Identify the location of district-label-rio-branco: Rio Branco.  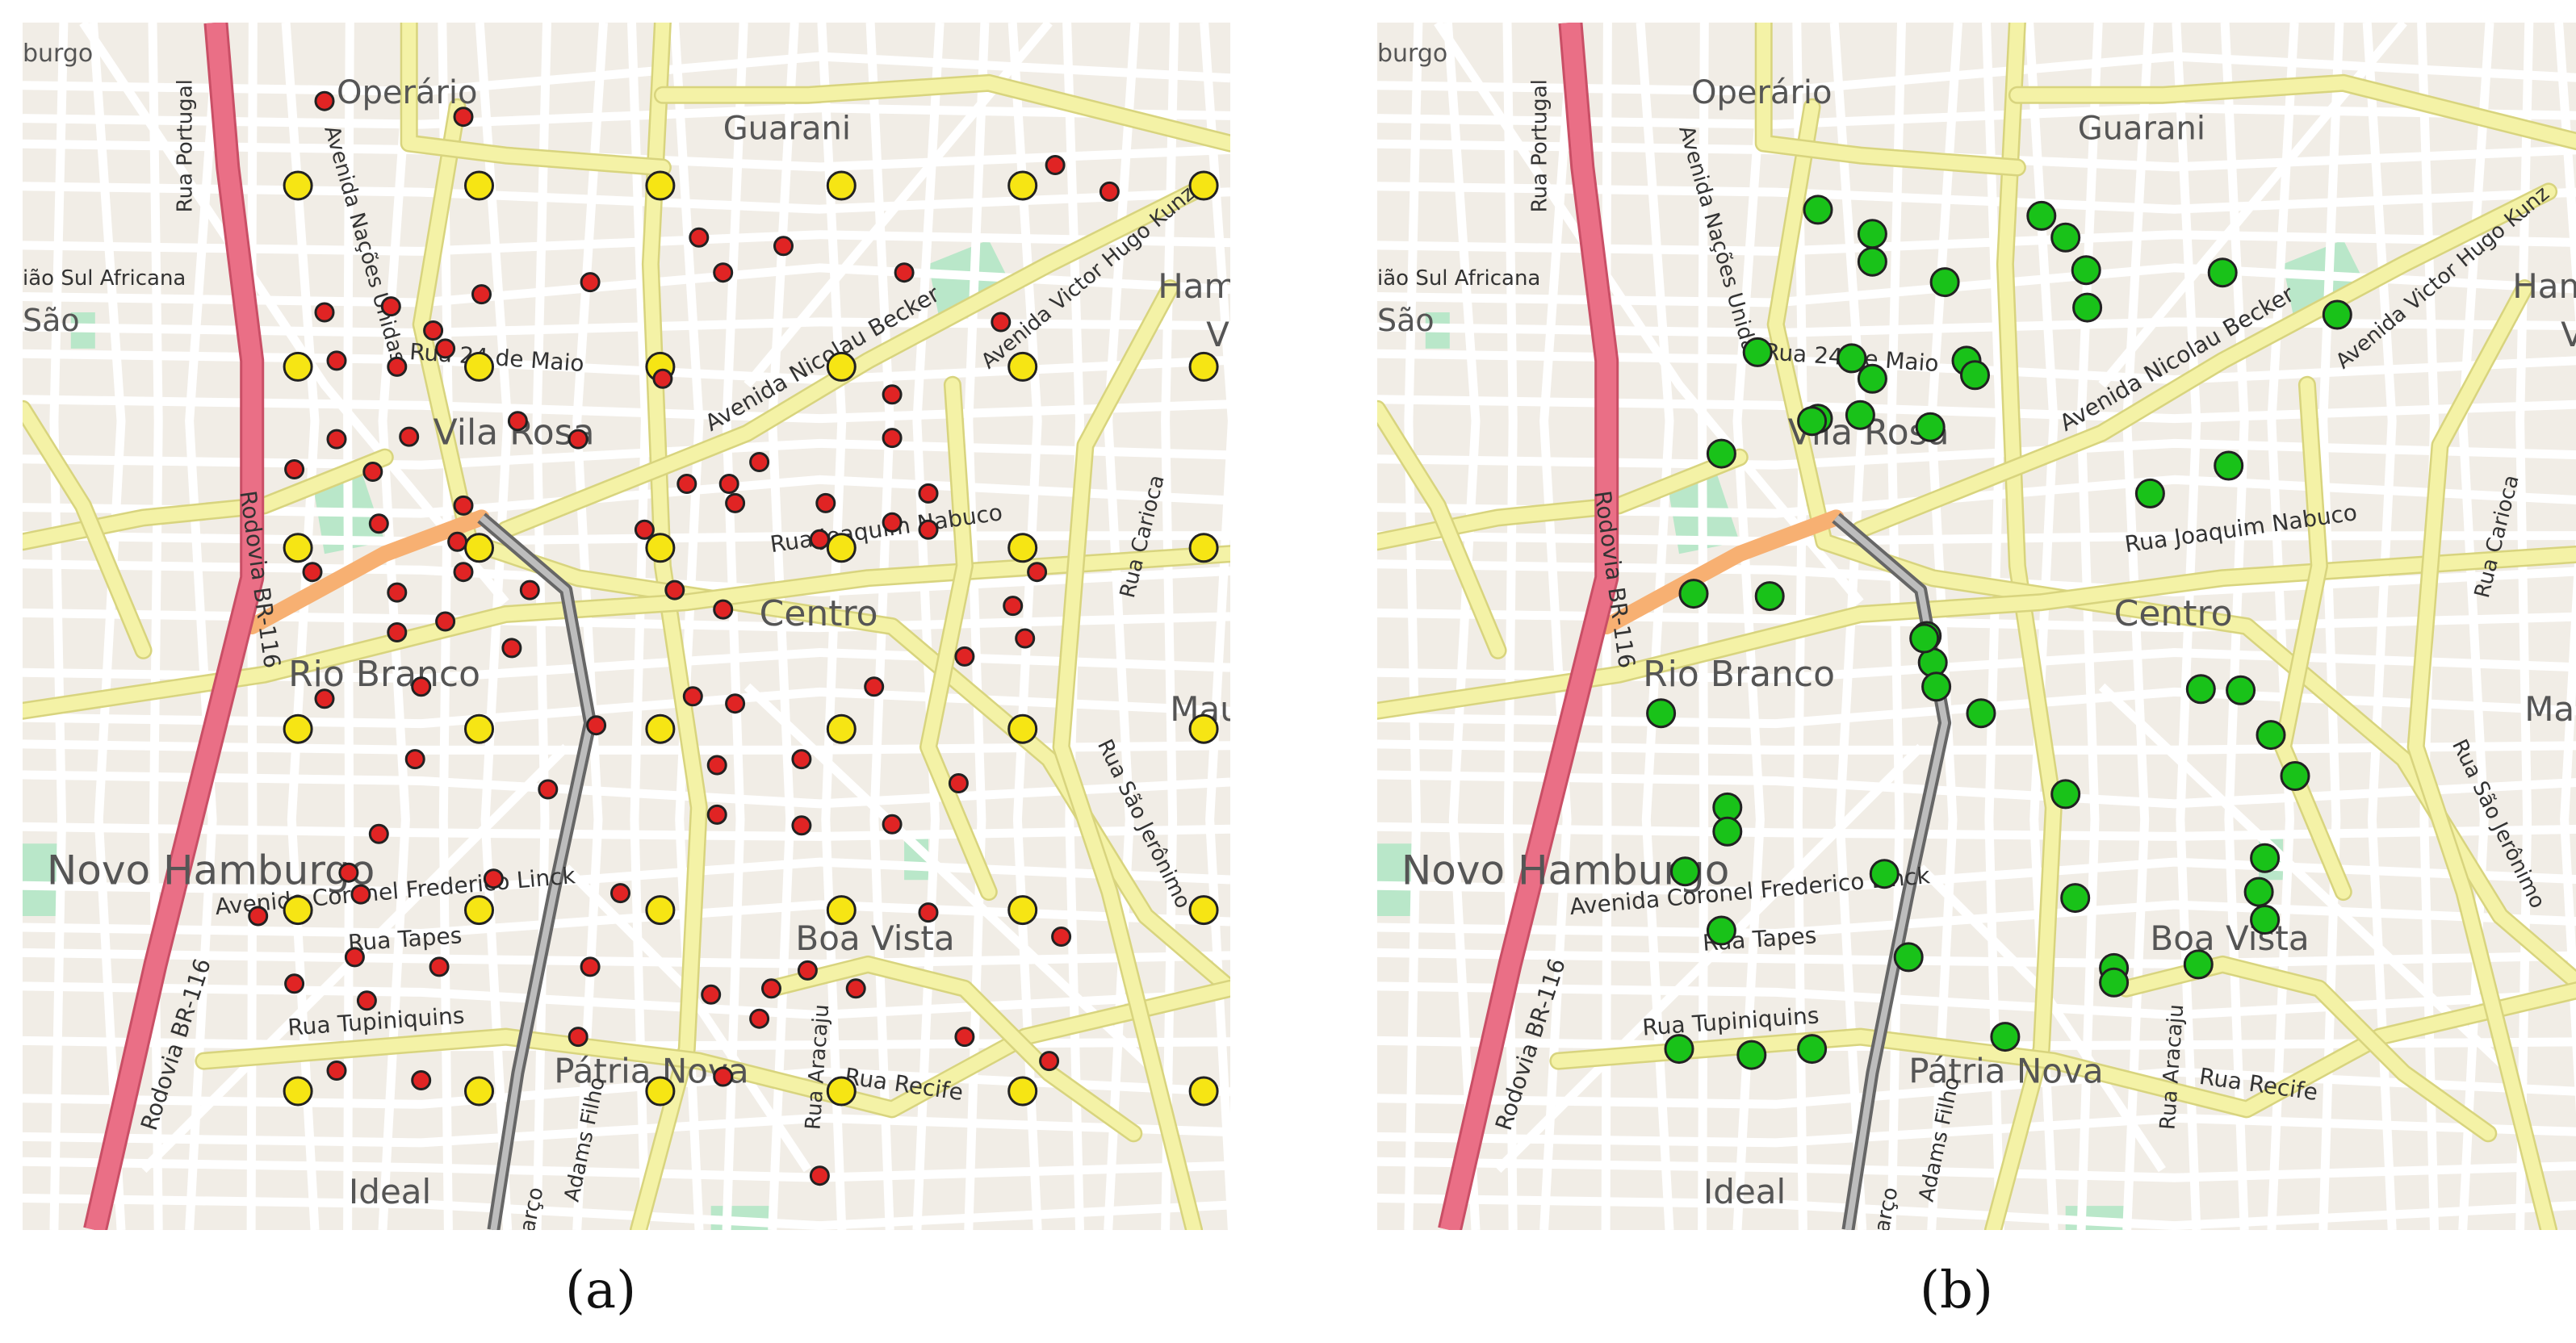
(384, 674).